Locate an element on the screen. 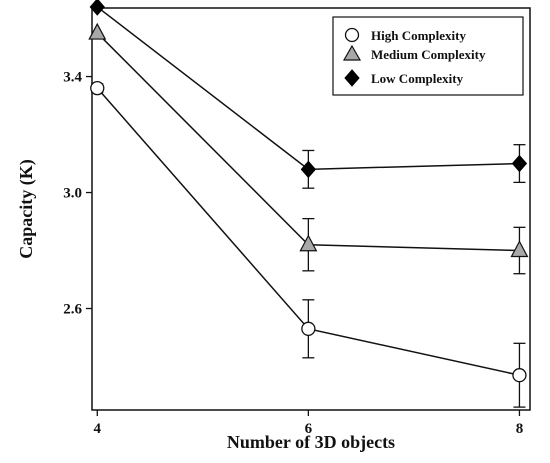 The height and width of the screenshot is (463, 550). legend-item-medium: Medium Complexity is located at coordinates (414, 53).